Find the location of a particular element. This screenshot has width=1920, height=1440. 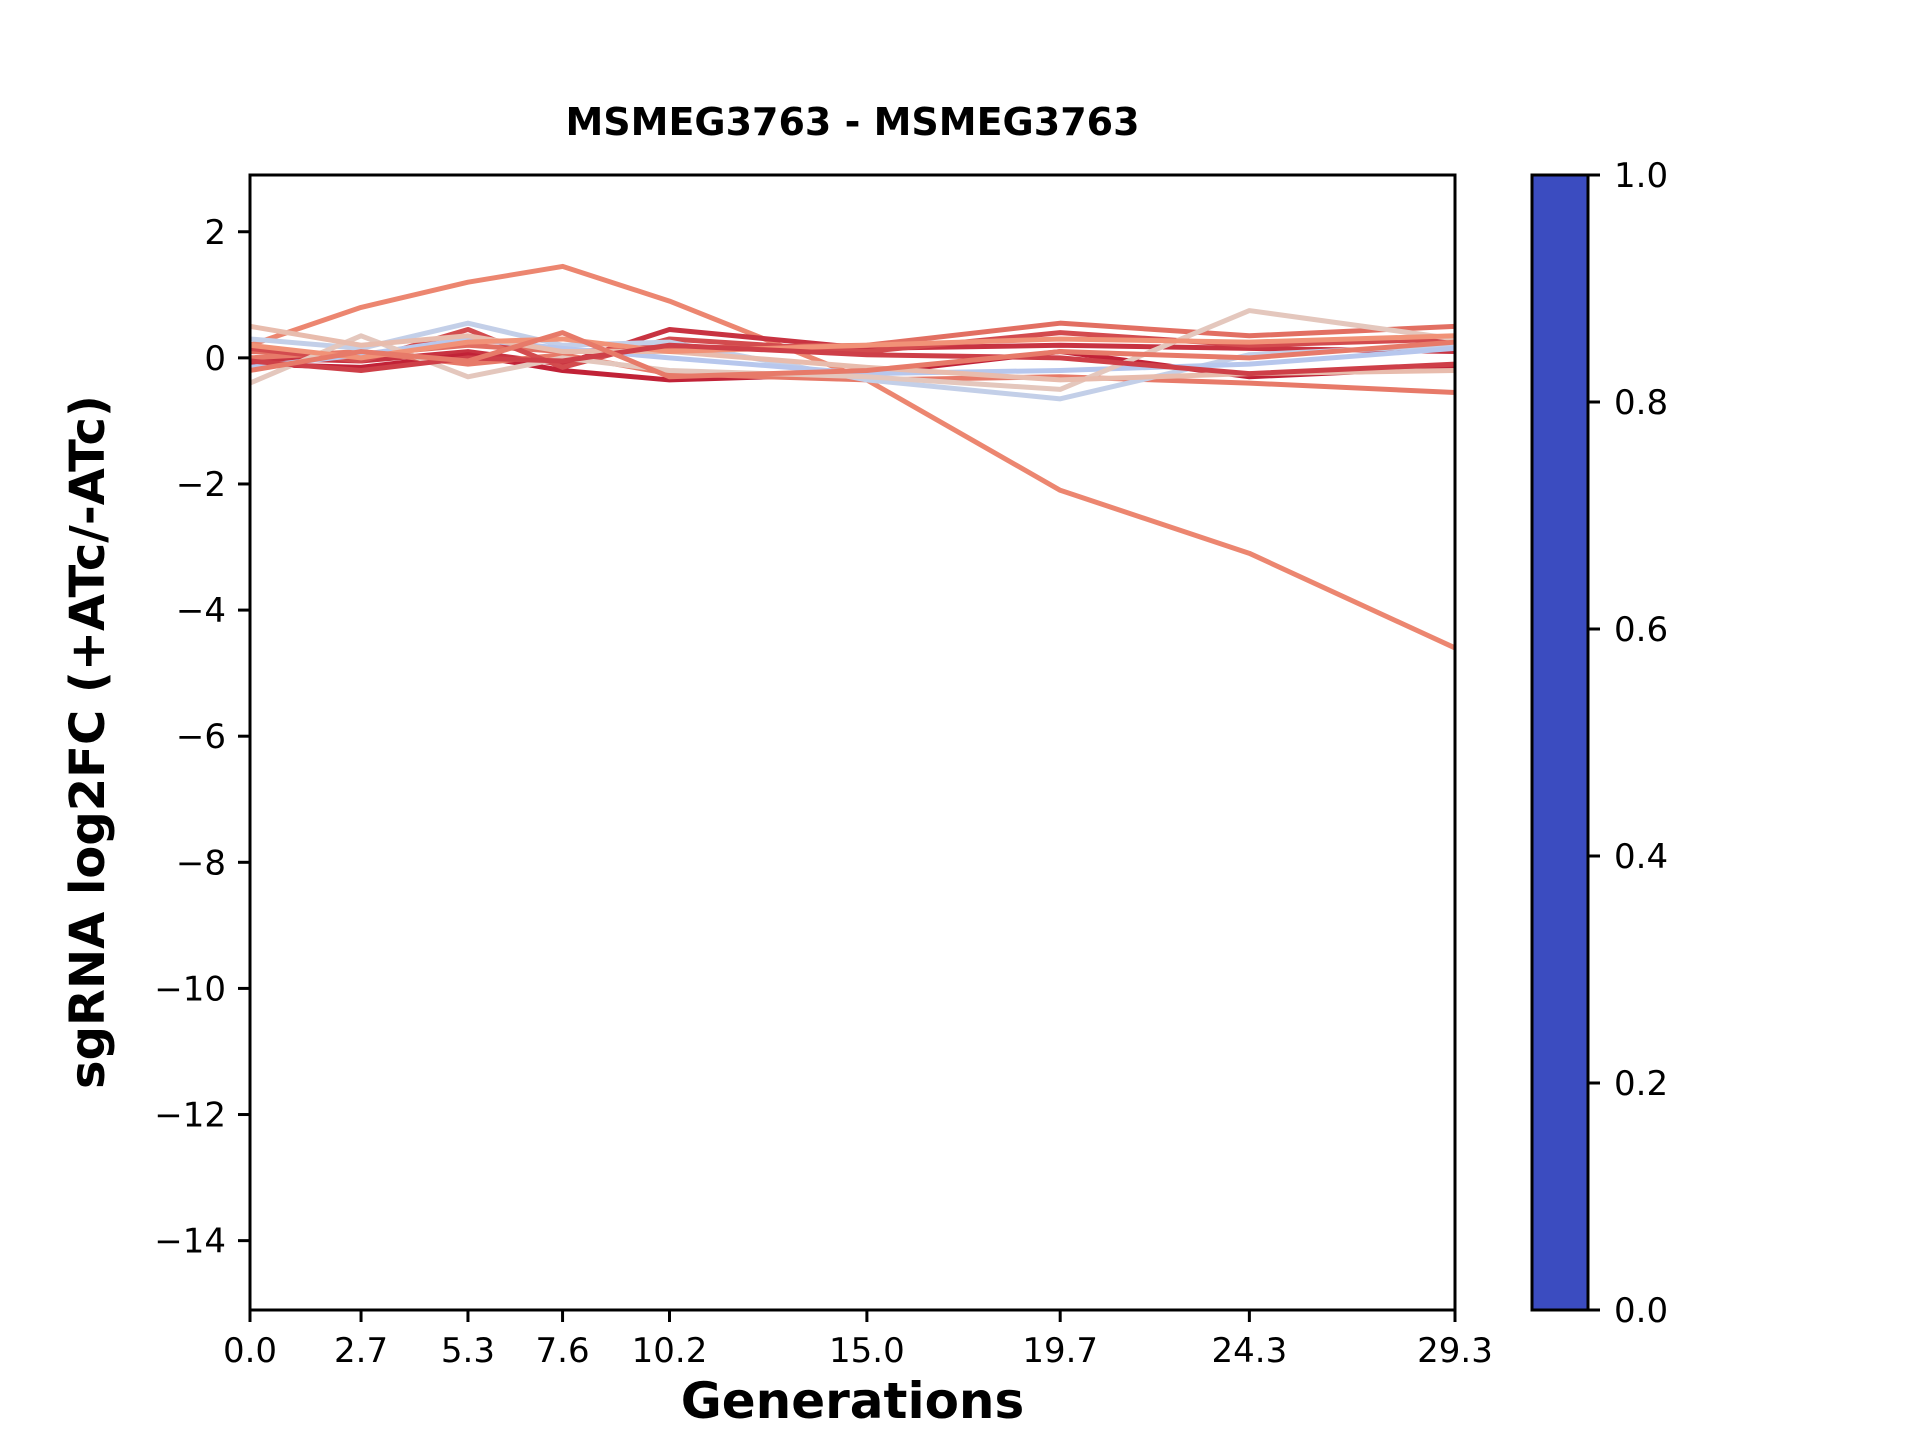

x-tick-label: 15.0 is located at coordinates (867, 1351).